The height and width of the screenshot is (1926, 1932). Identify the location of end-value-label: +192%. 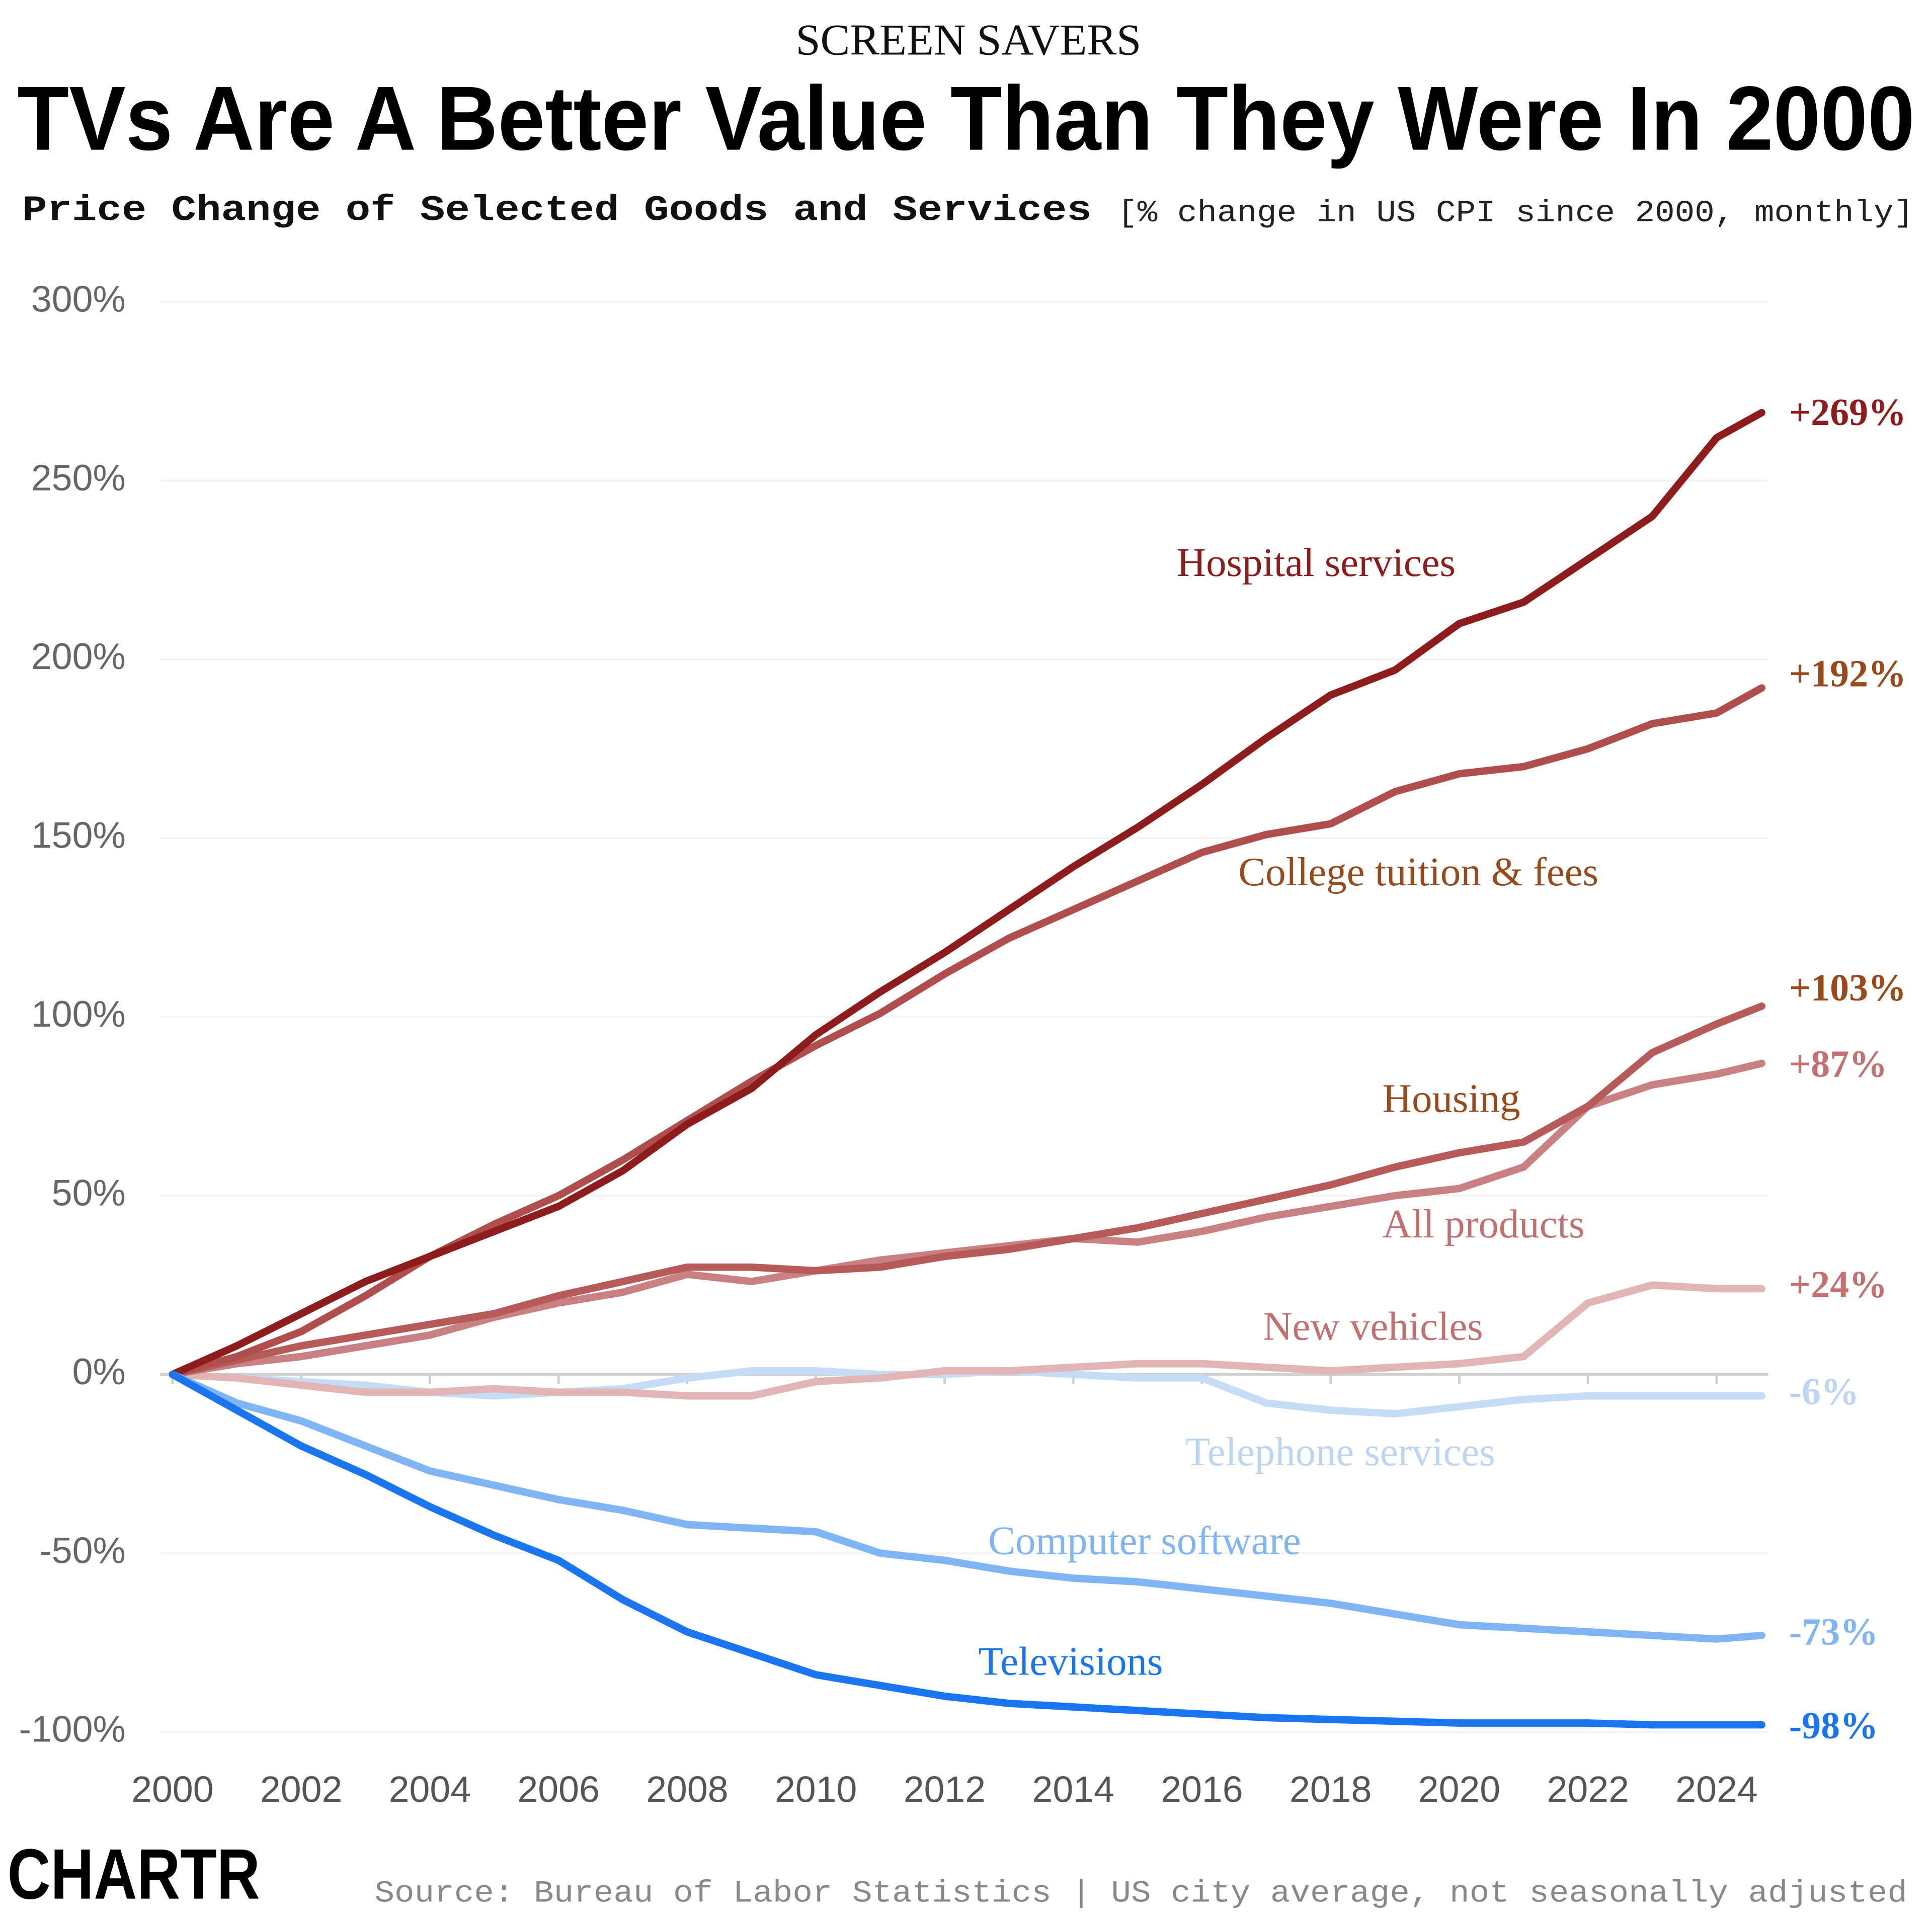
(1848, 674).